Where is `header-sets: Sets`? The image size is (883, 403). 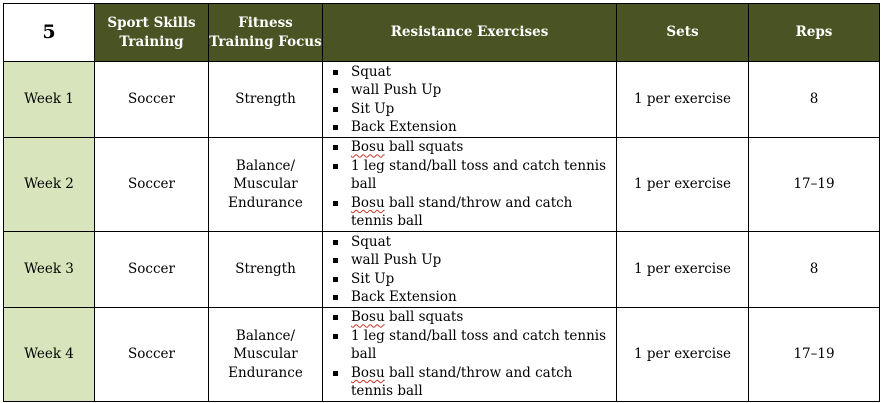
header-sets: Sets is located at coordinates (682, 32).